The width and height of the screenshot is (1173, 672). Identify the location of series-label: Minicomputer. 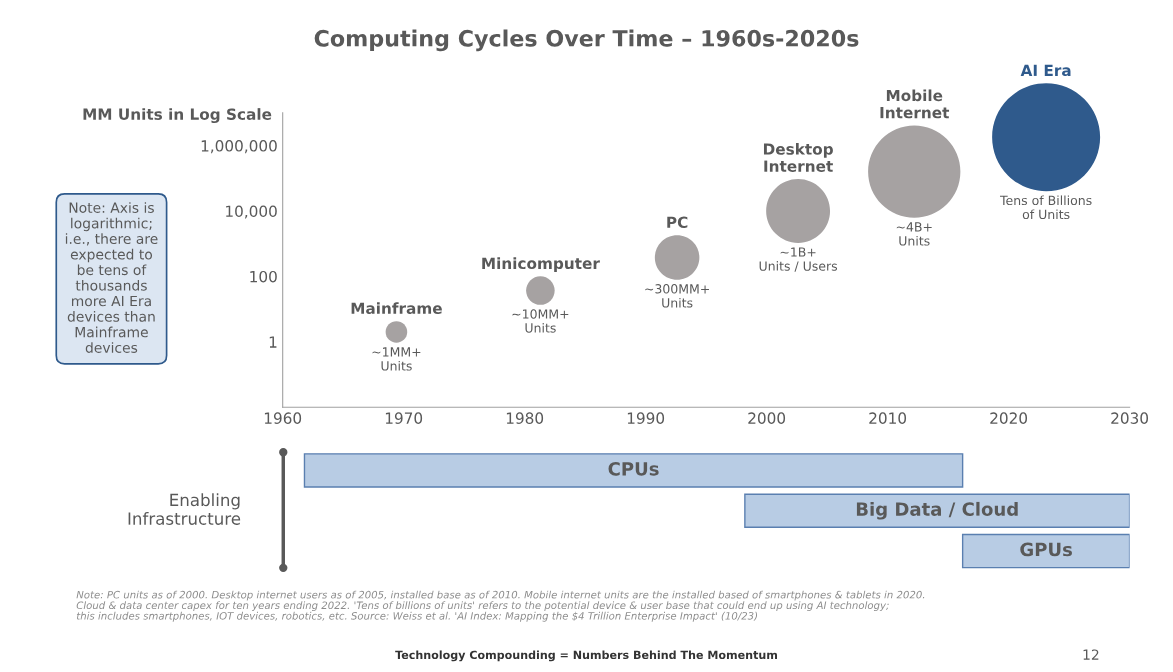
(541, 265).